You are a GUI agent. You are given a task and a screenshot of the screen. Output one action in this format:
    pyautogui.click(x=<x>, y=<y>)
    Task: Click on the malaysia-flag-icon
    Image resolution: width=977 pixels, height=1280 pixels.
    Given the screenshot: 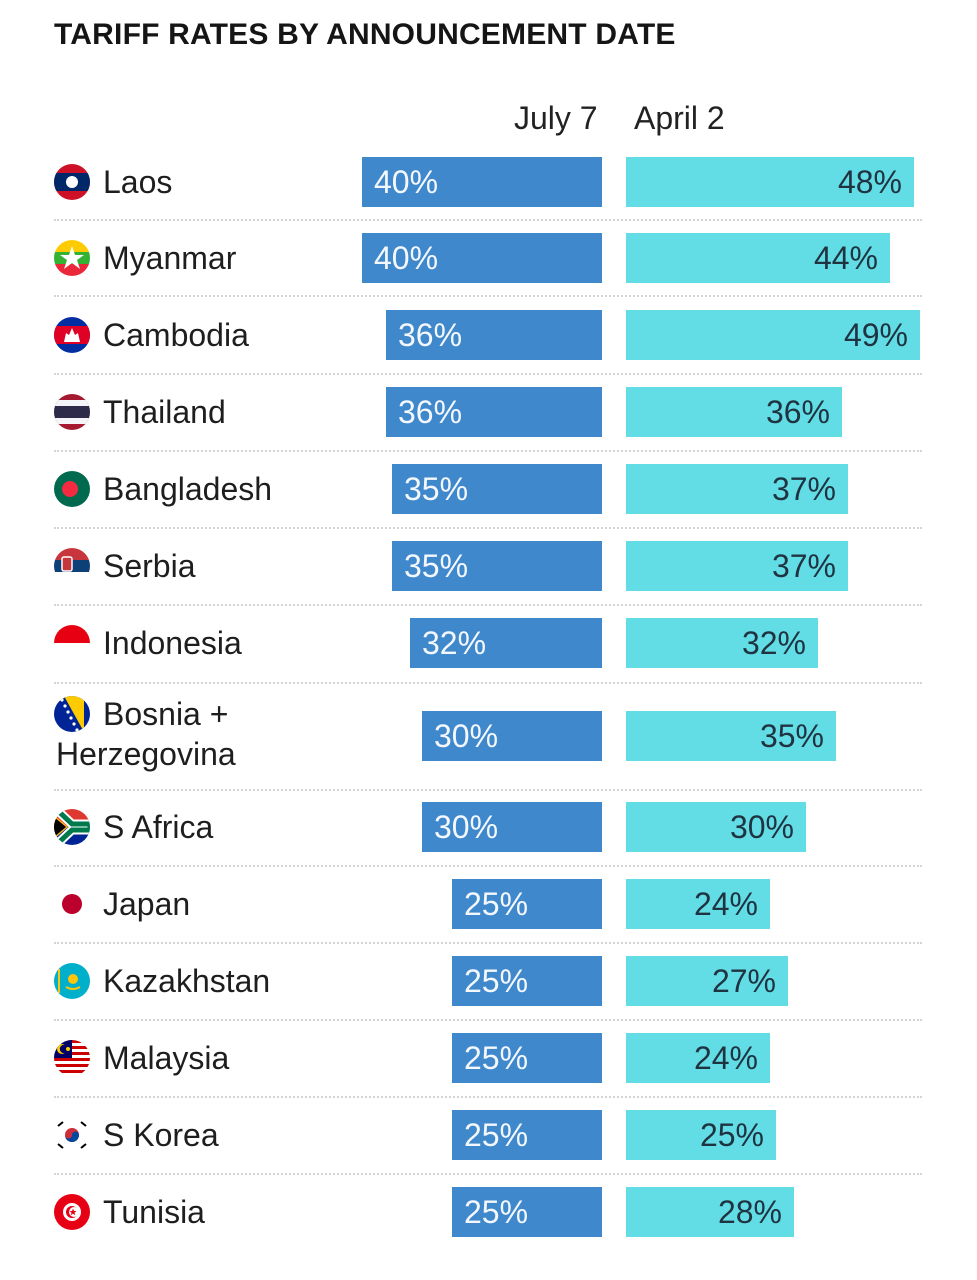 What is the action you would take?
    pyautogui.click(x=72, y=1058)
    